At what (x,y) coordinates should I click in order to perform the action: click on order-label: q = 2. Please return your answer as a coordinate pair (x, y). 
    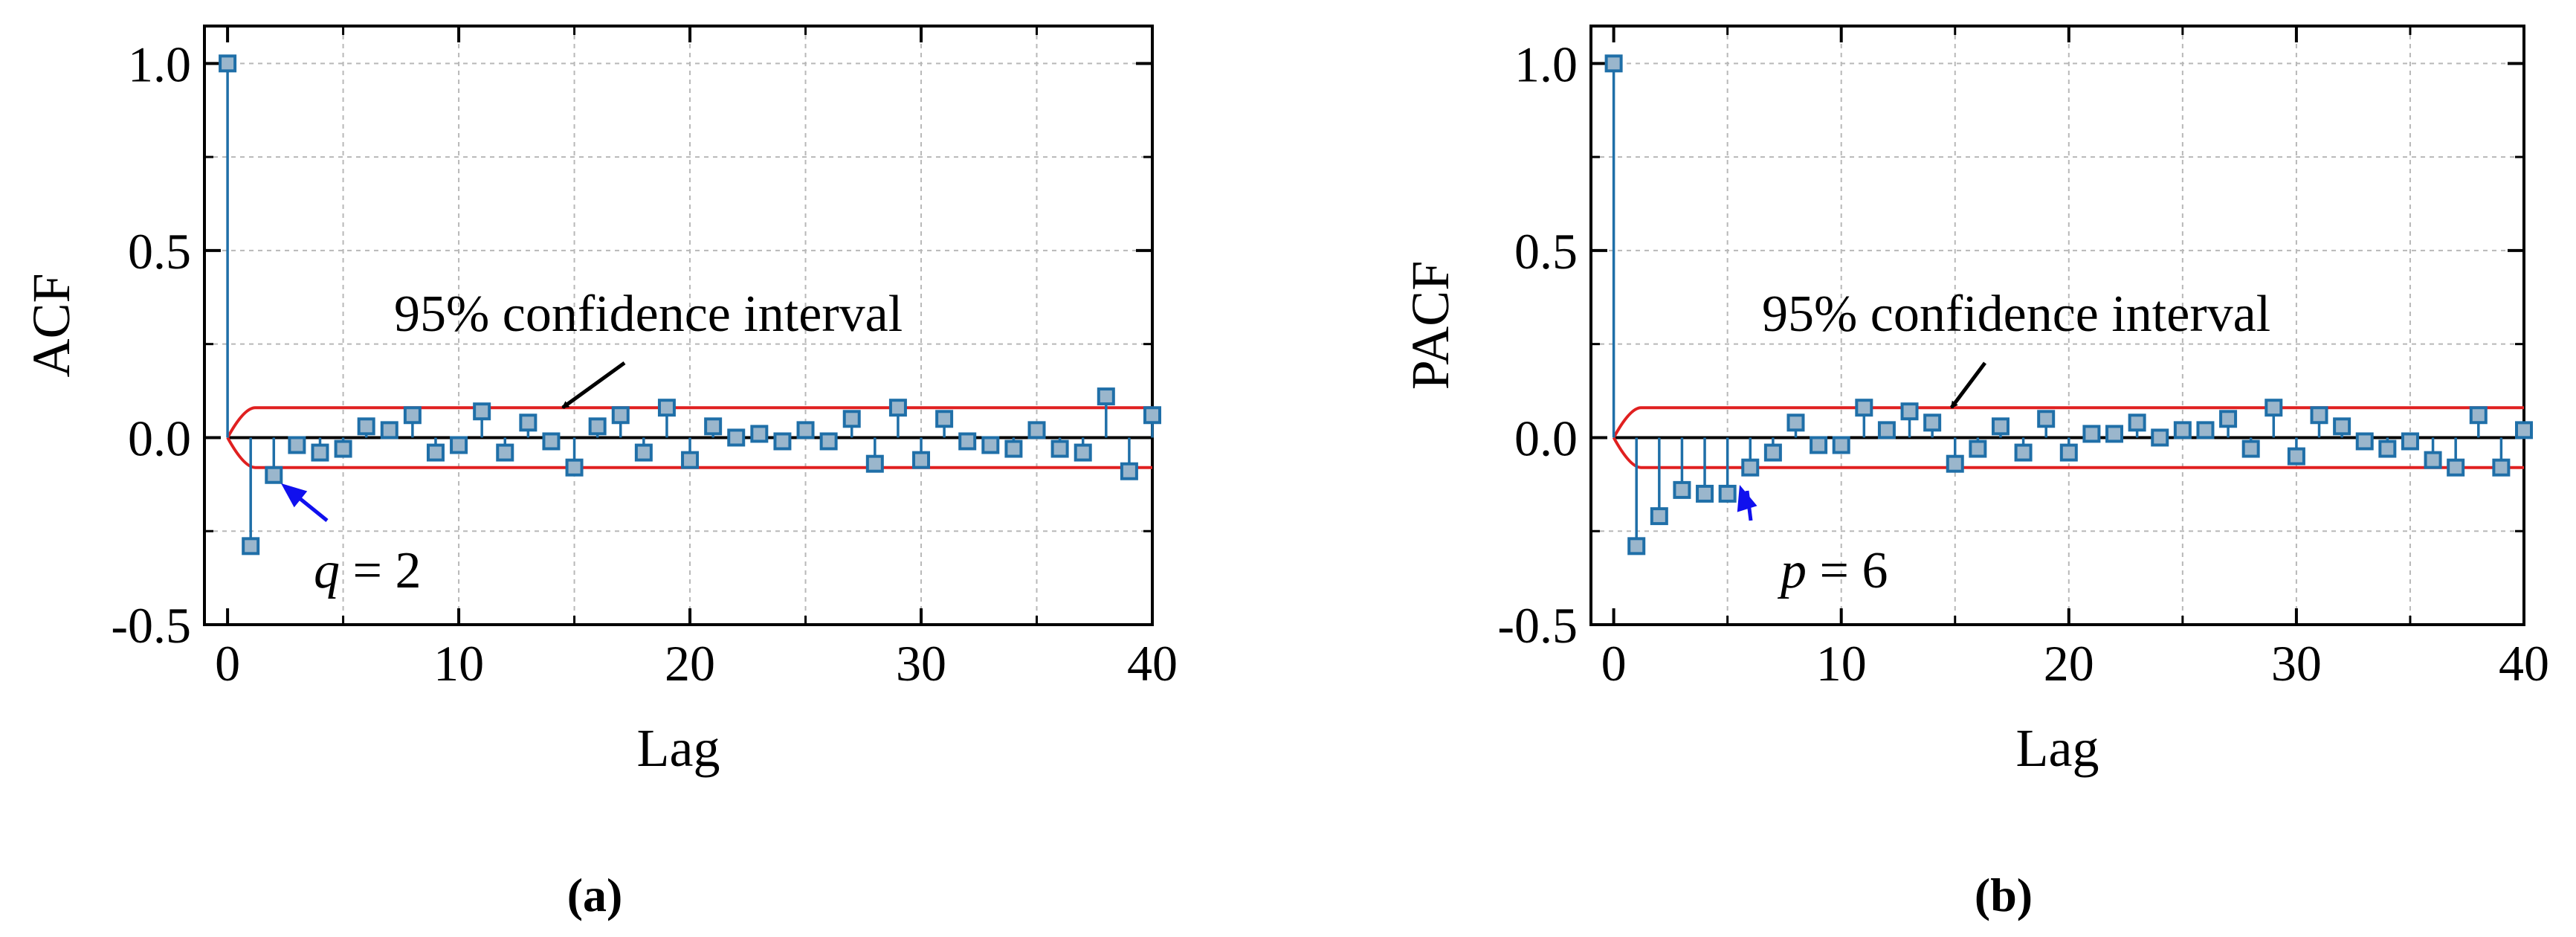
    Looking at the image, I should click on (367, 570).